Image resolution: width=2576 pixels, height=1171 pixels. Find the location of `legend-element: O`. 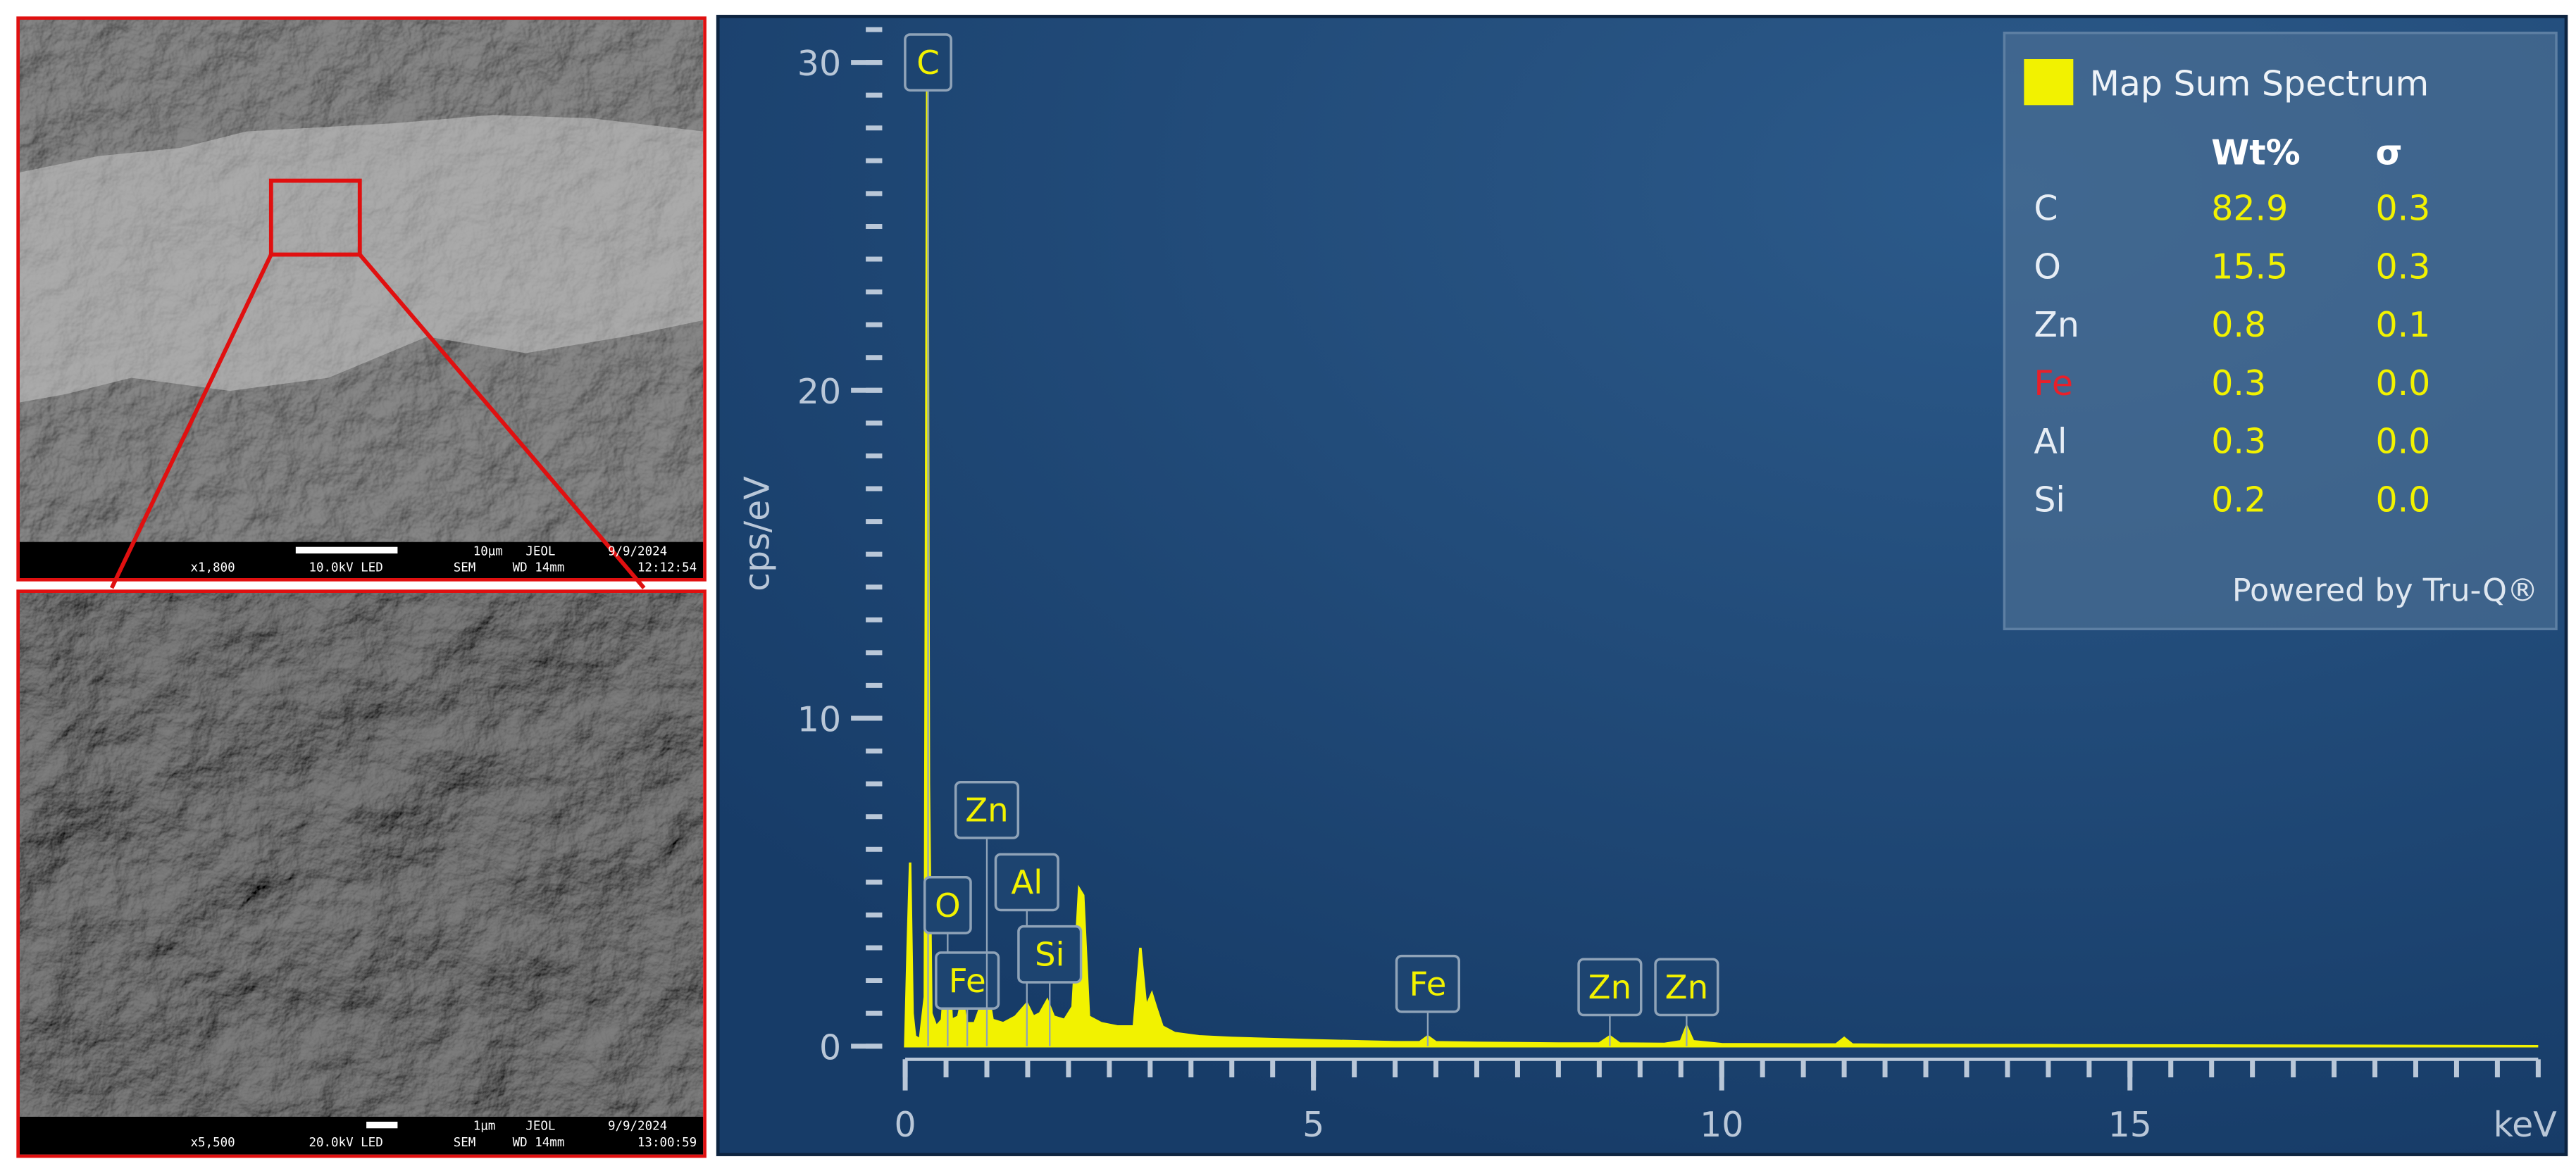

legend-element: O is located at coordinates (2047, 266).